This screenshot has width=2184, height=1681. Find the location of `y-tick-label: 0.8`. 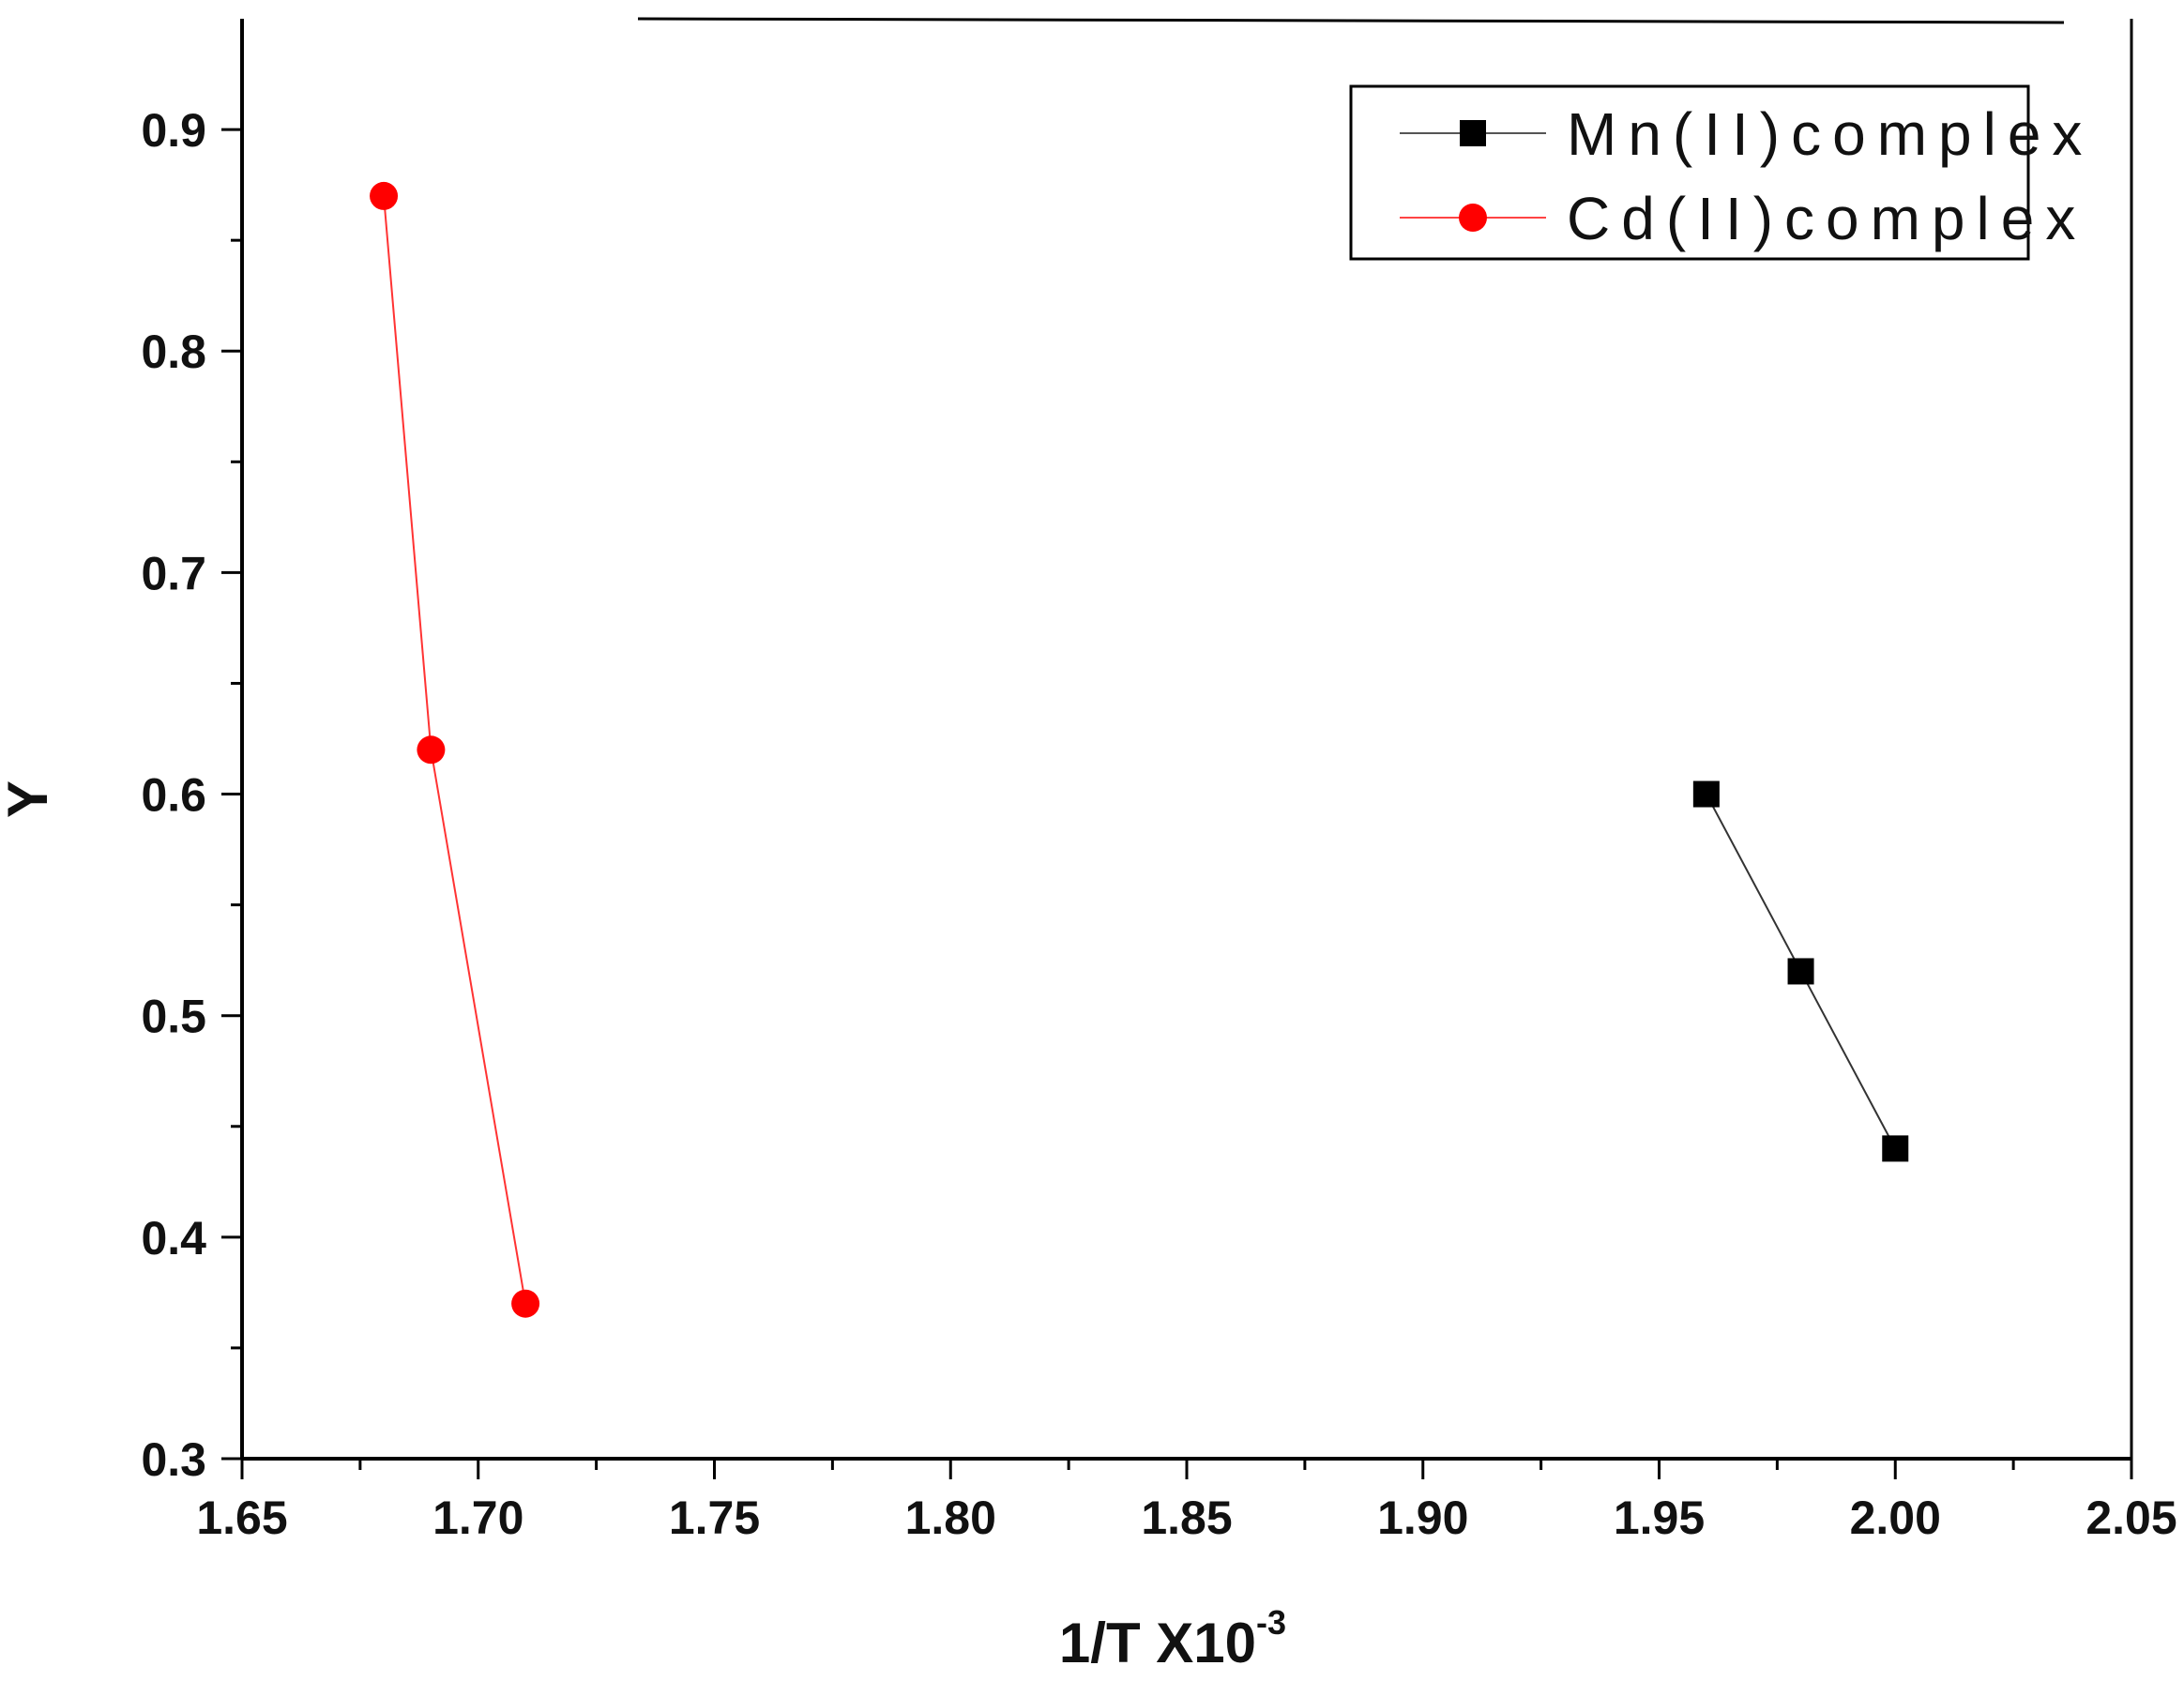

y-tick-label: 0.8 is located at coordinates (173, 352).